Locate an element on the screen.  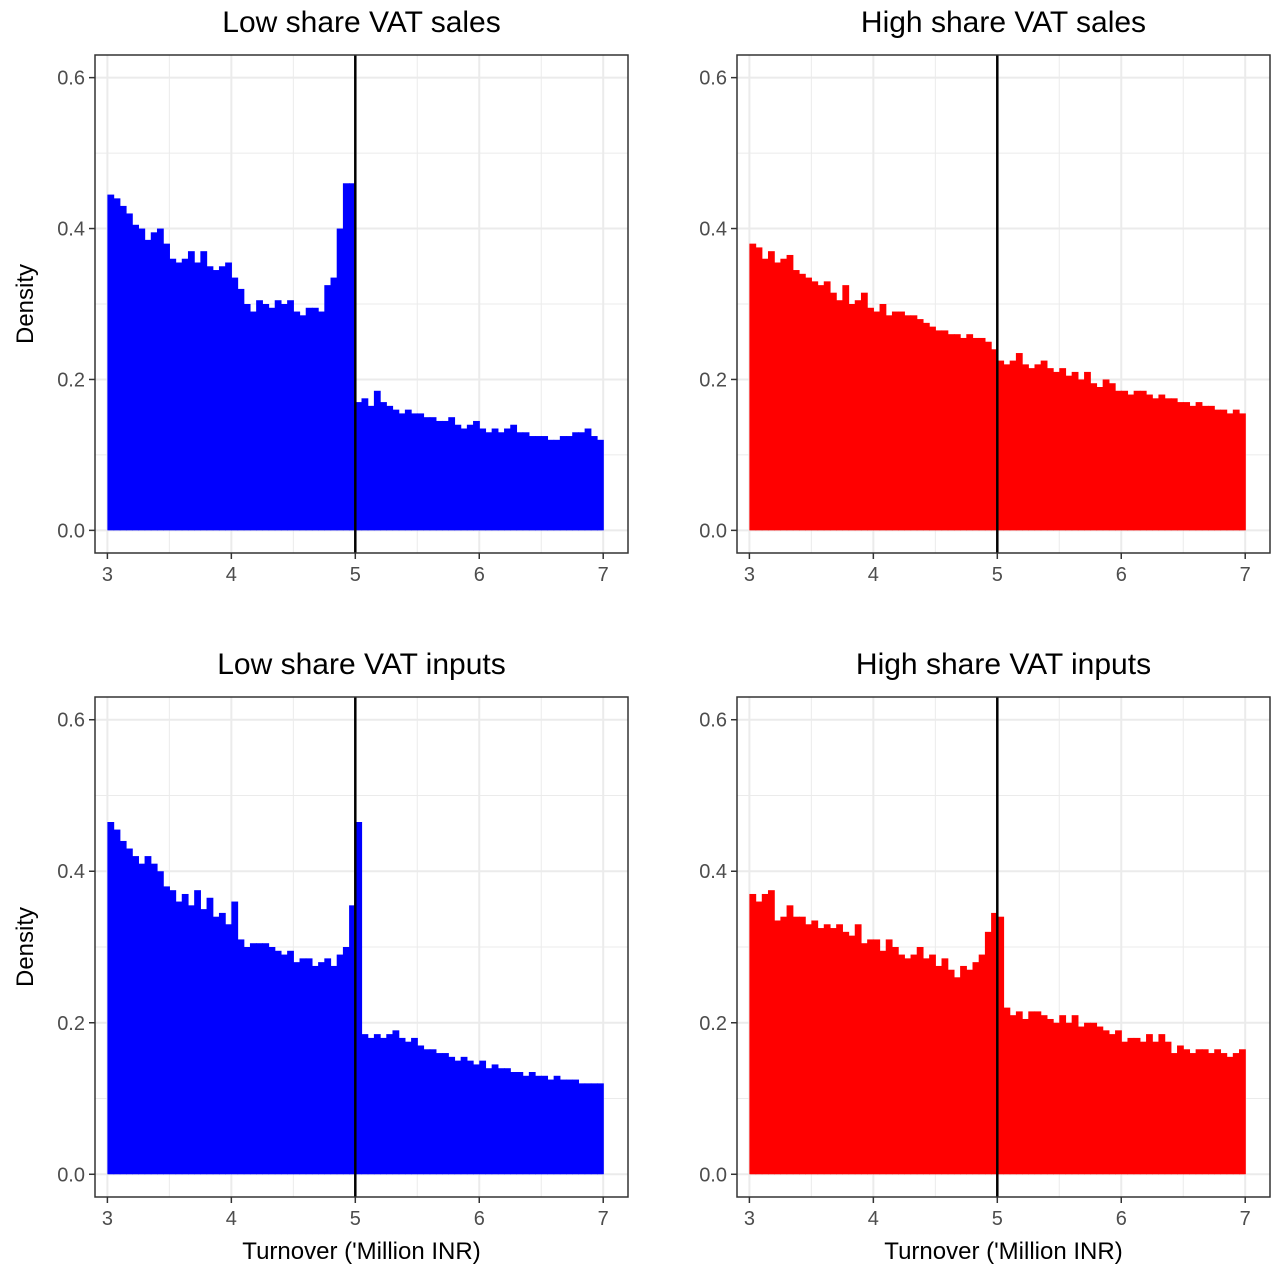
x-tick-label: 3 is located at coordinates (107, 575).